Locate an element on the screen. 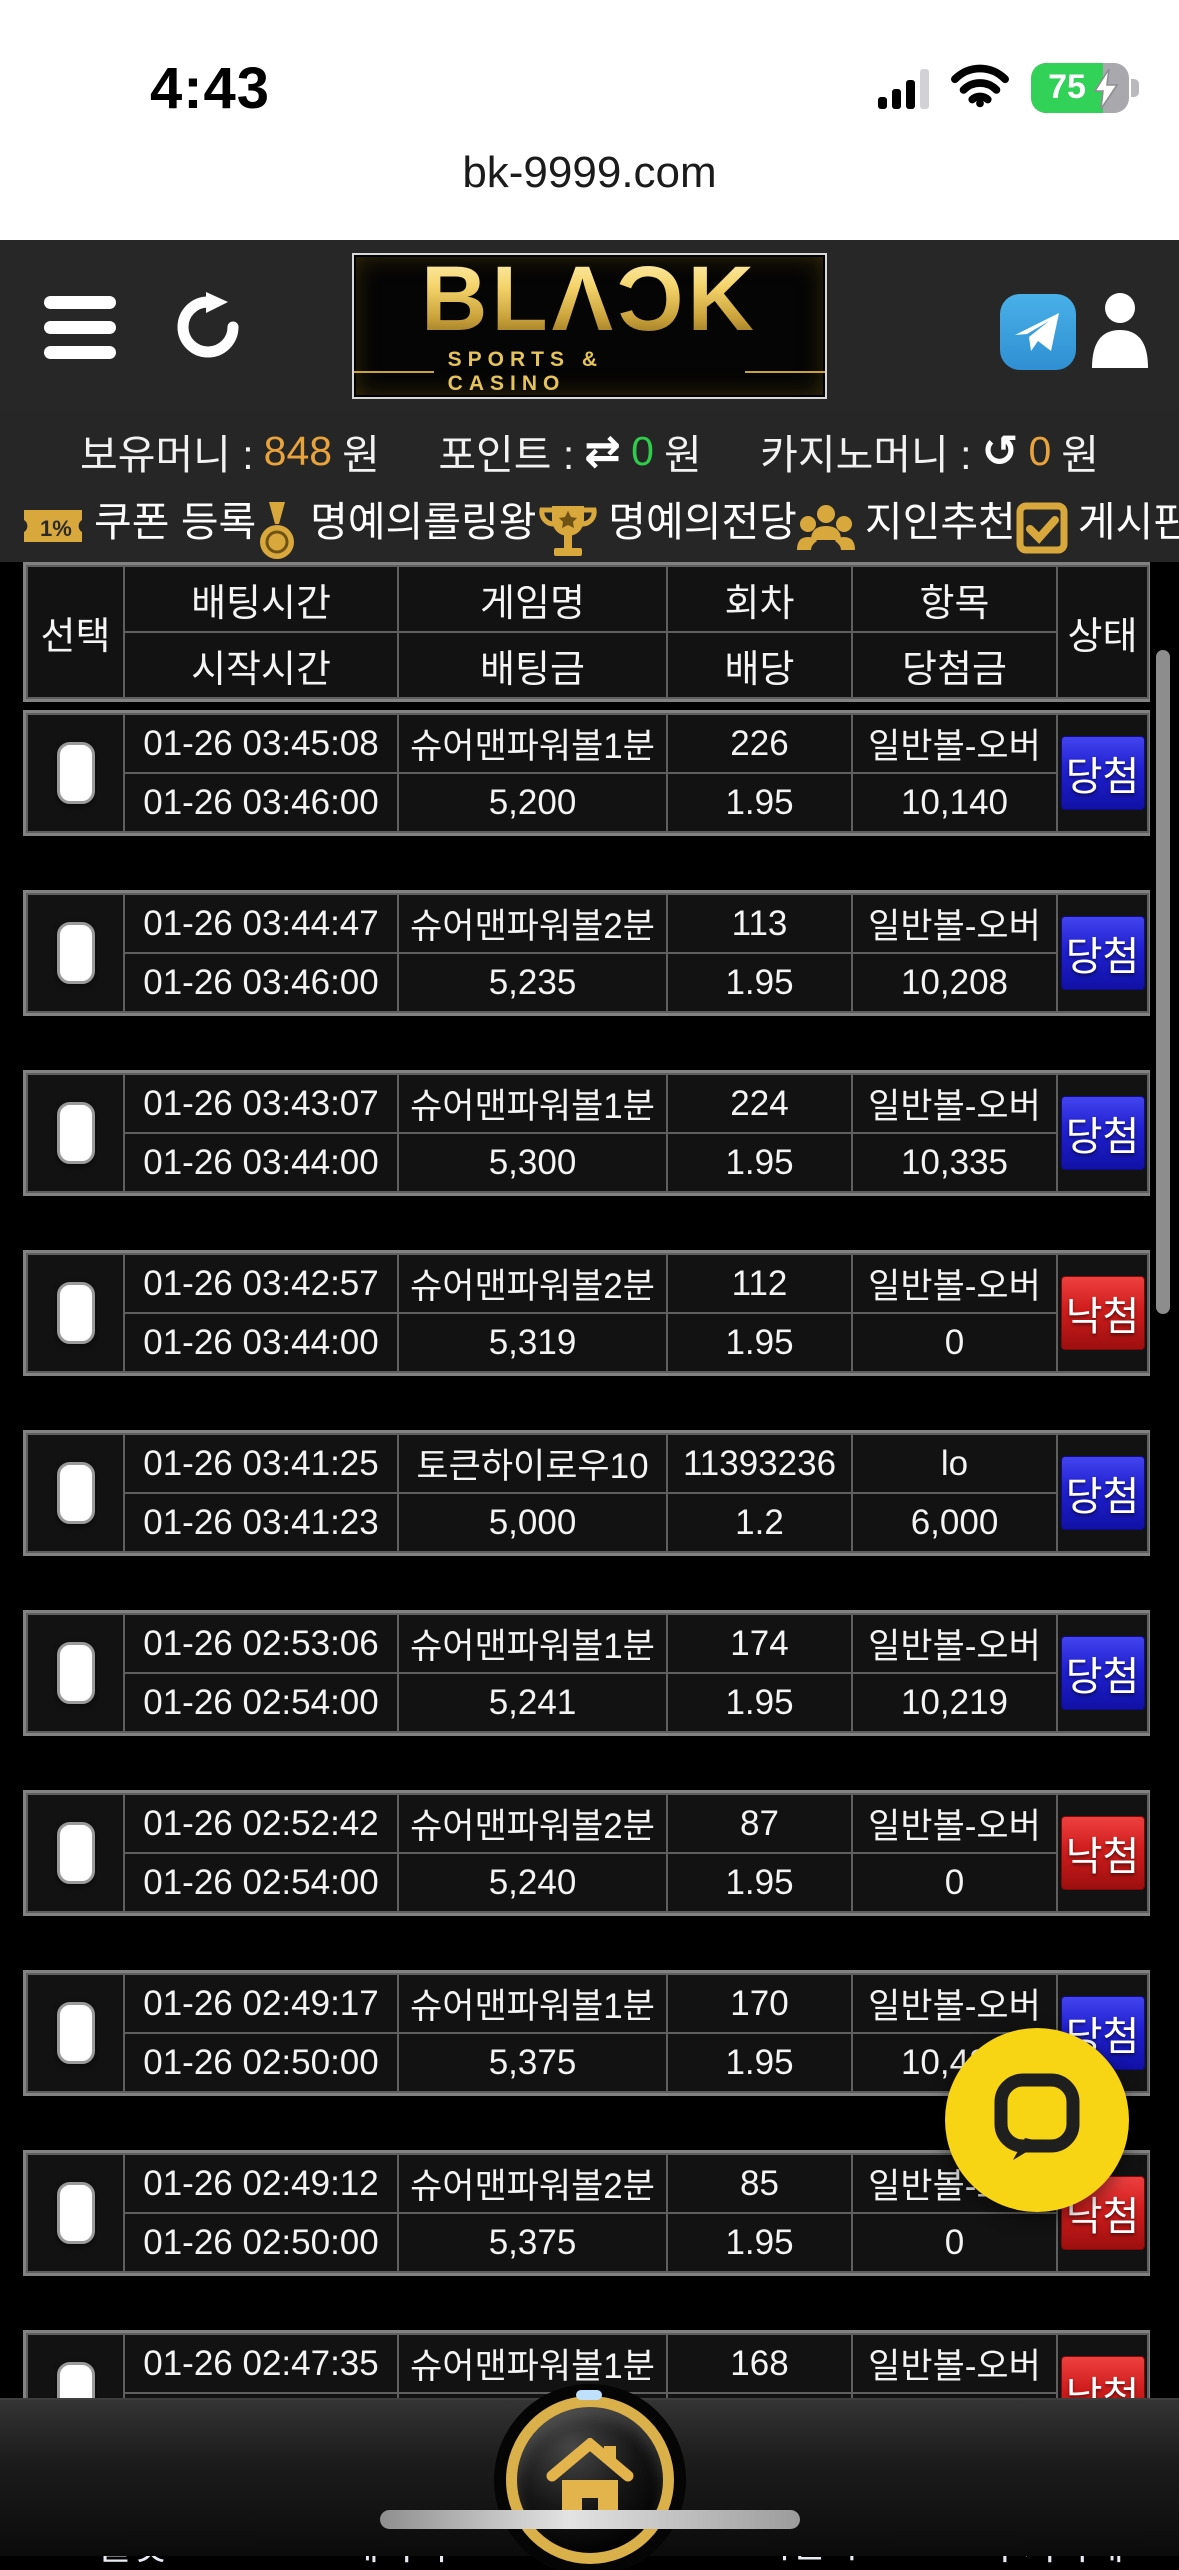 Image resolution: width=1179 pixels, height=2570 pixels. header-status: 상태 is located at coordinates (1102, 632).